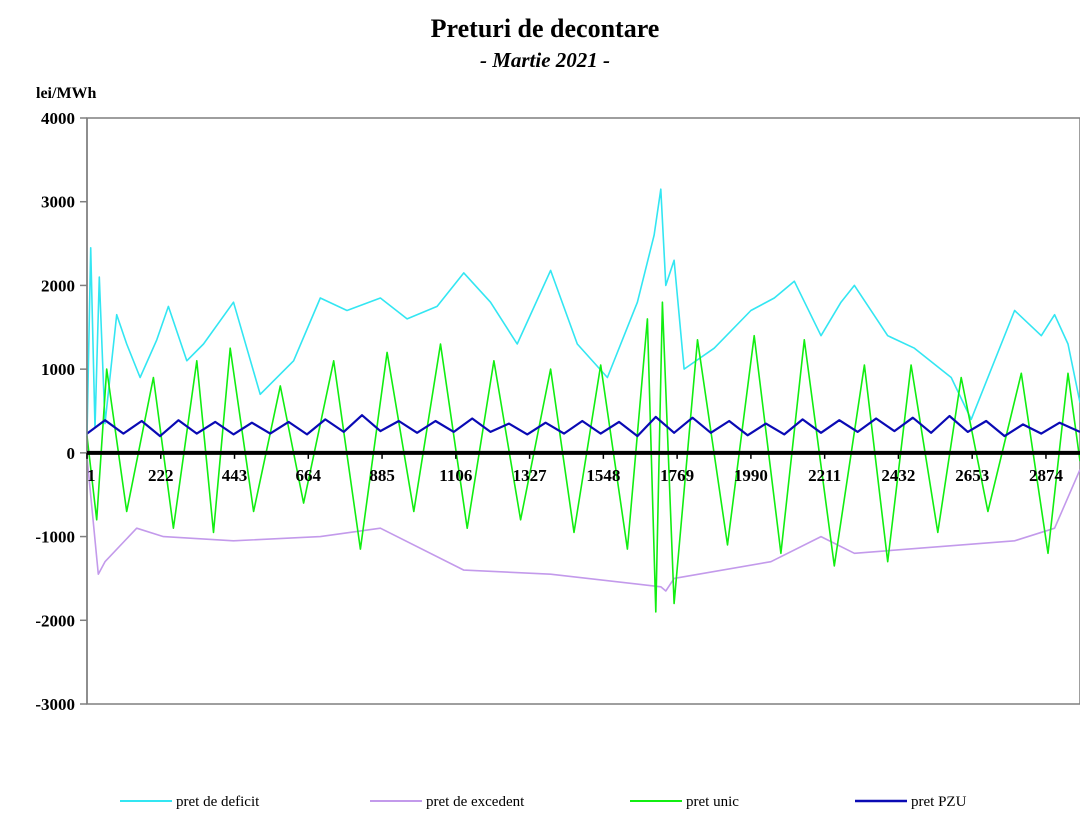 The height and width of the screenshot is (816, 1080). I want to click on series-line-pret-PZU, so click(583, 426).